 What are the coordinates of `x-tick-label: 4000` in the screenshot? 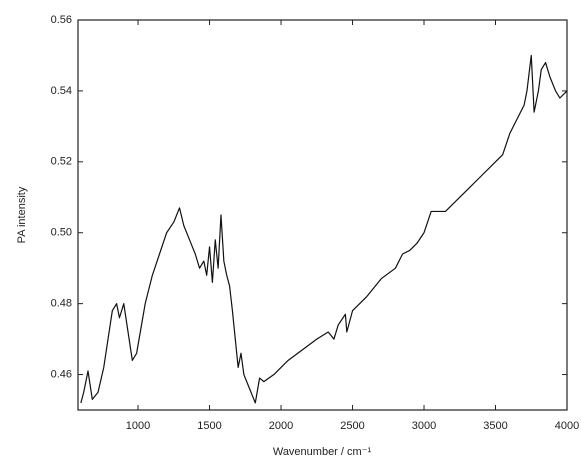 It's located at (567, 426).